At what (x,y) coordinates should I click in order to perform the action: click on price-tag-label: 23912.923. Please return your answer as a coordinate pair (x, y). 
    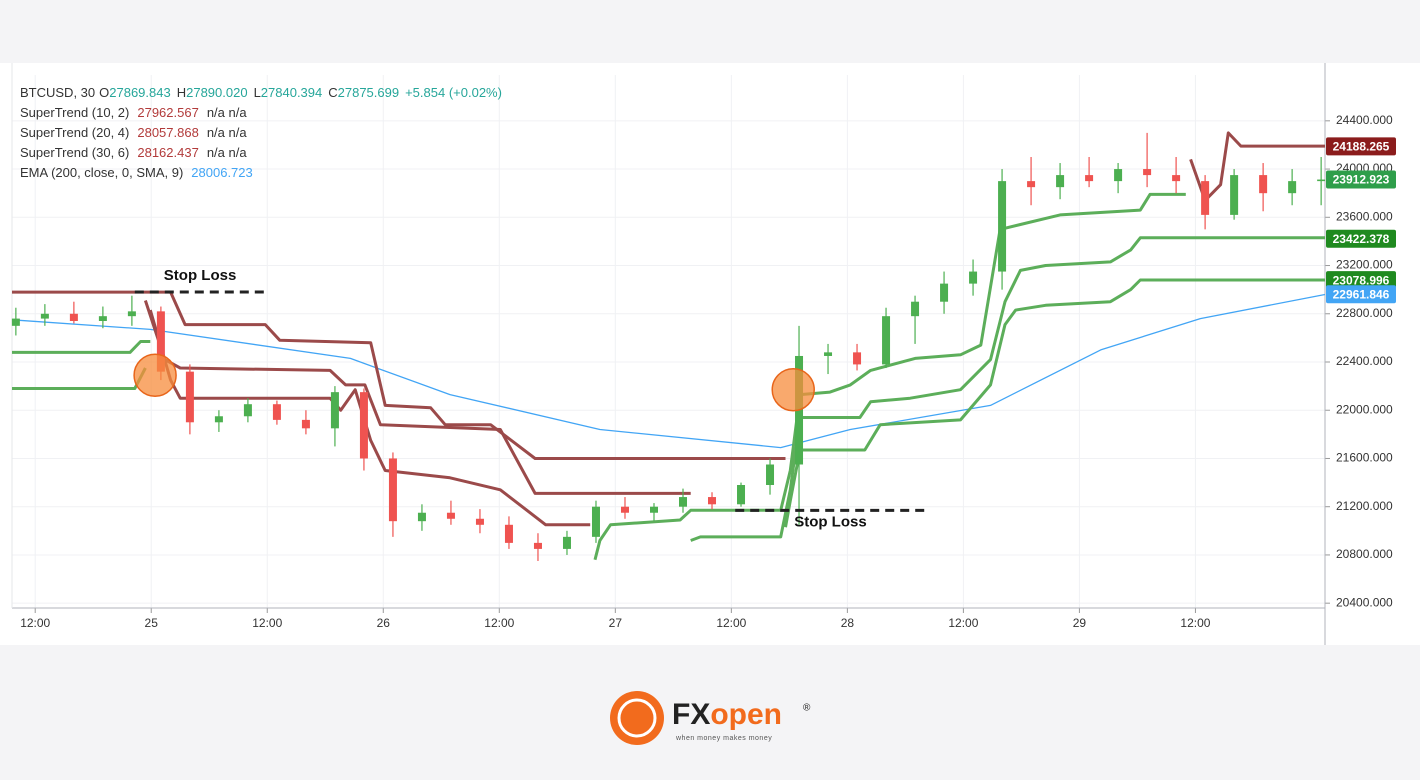
    Looking at the image, I should click on (1361, 180).